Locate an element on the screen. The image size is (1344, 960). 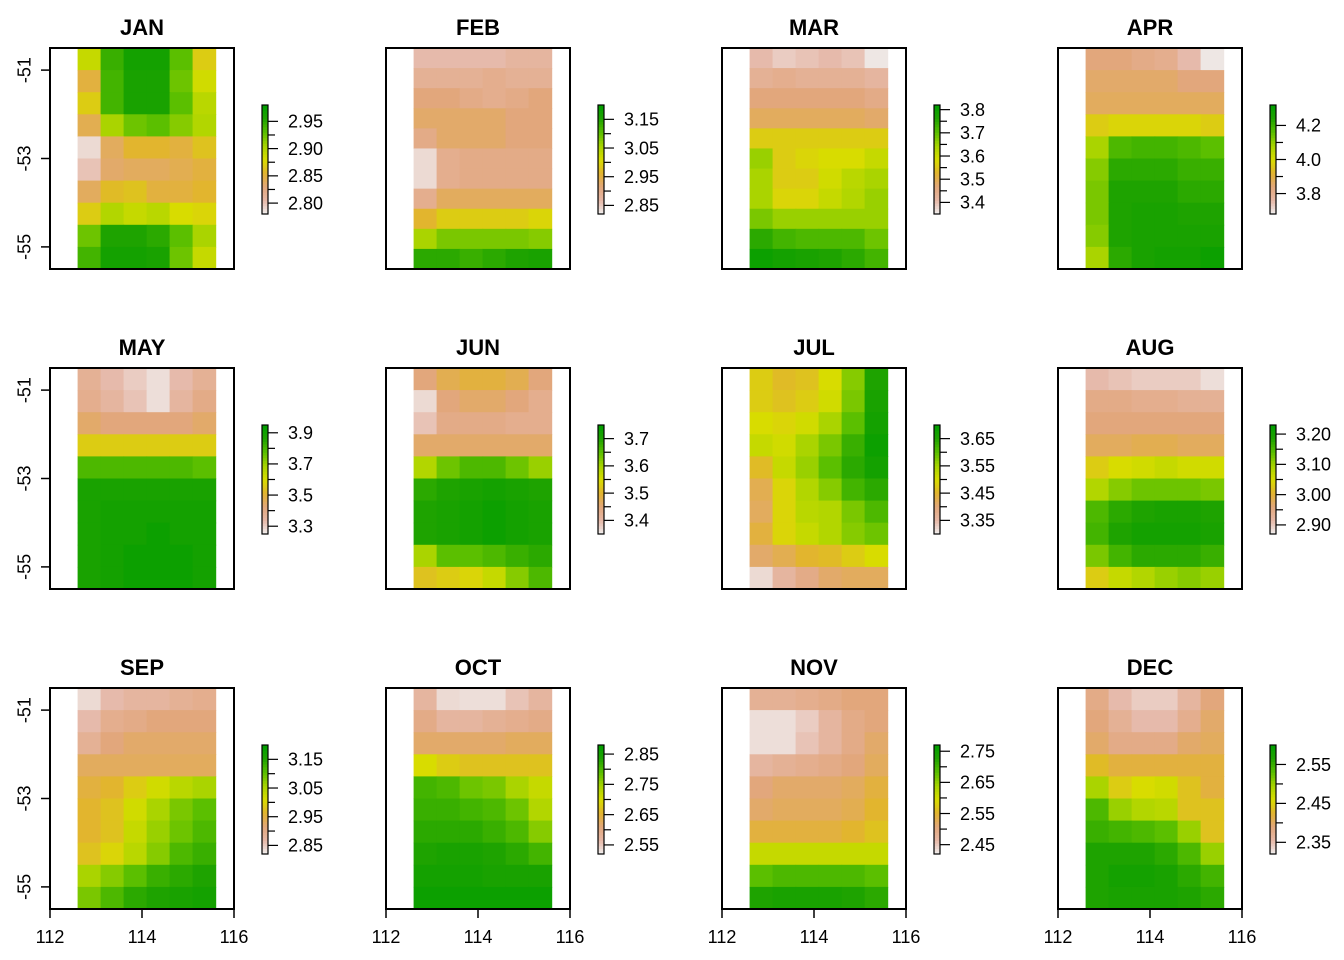
legend-tick-label: 2.65 is located at coordinates (641, 815).